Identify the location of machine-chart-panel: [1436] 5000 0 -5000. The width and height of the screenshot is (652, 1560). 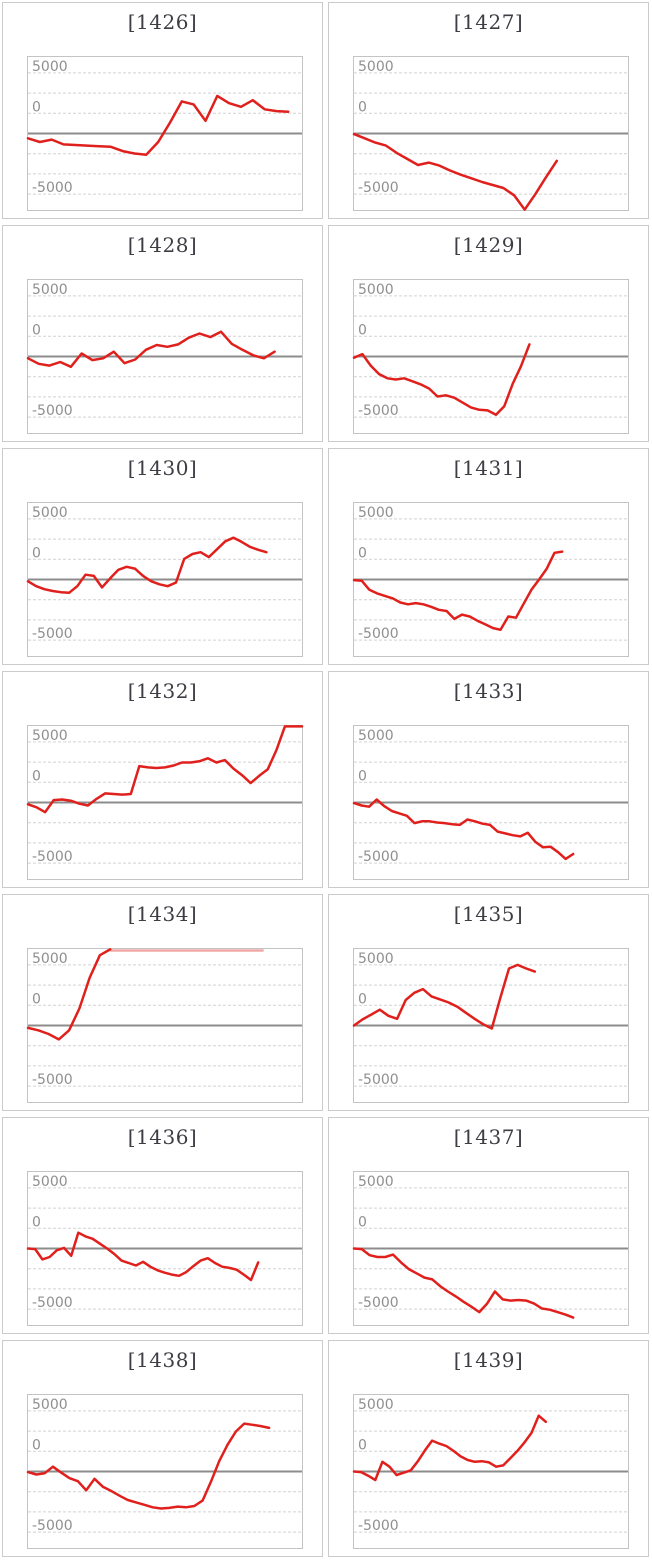
(162, 1225).